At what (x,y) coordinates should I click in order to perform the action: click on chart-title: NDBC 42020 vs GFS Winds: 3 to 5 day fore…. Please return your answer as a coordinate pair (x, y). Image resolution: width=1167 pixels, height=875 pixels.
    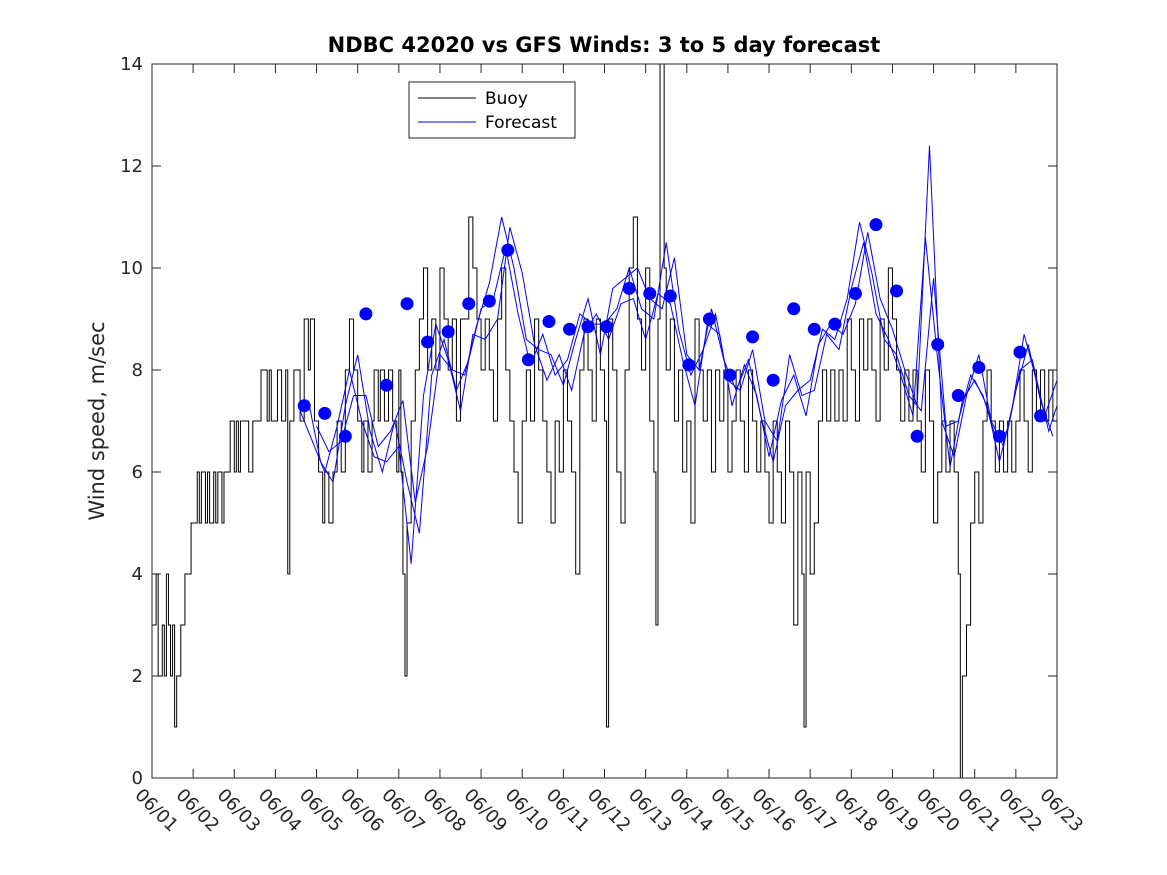
    Looking at the image, I should click on (604, 45).